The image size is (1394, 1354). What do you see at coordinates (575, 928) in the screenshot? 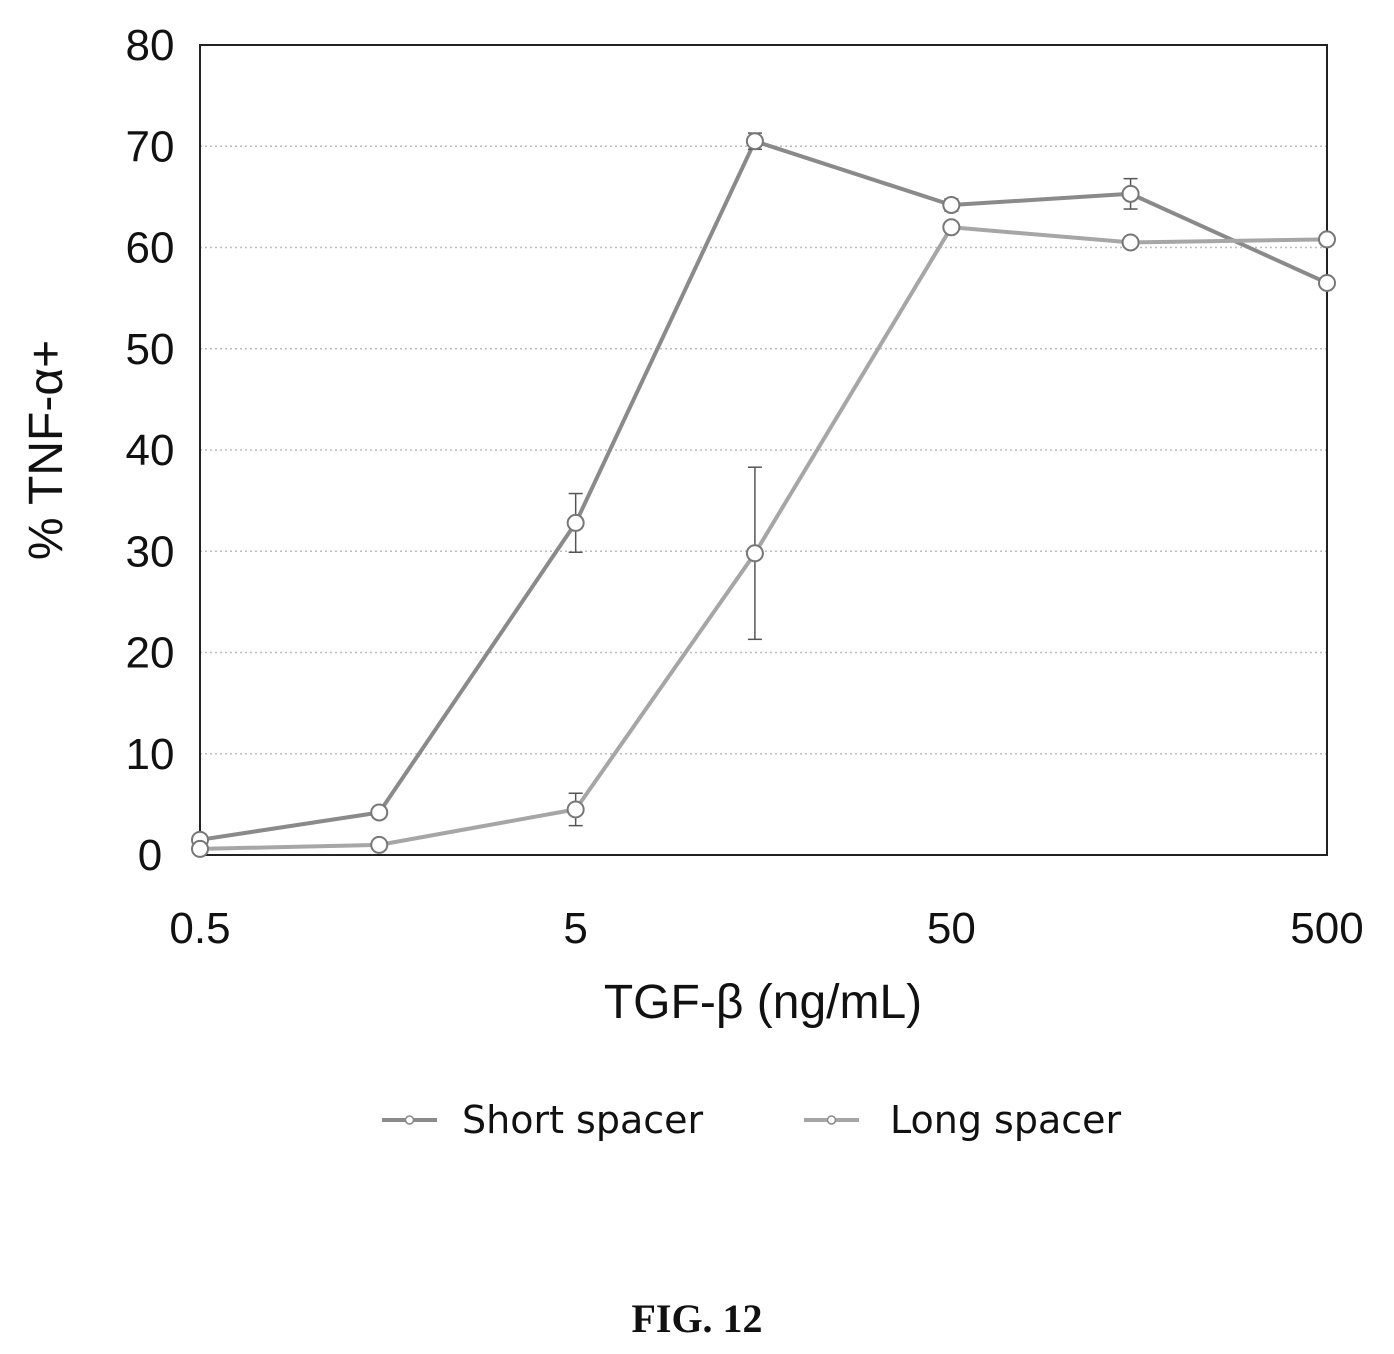
I see `x-tick-label-5: 5` at bounding box center [575, 928].